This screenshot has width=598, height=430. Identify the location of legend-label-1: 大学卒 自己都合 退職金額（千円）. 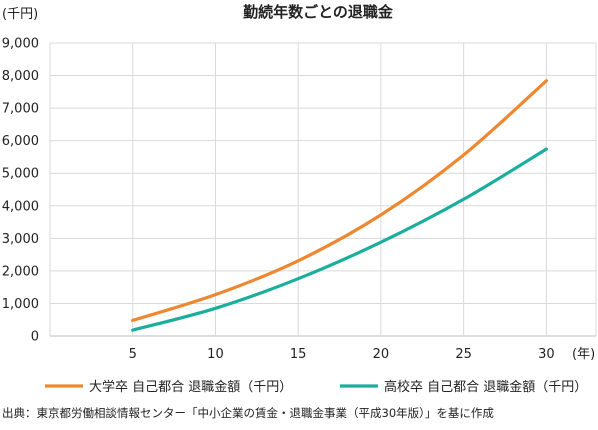
(190, 387).